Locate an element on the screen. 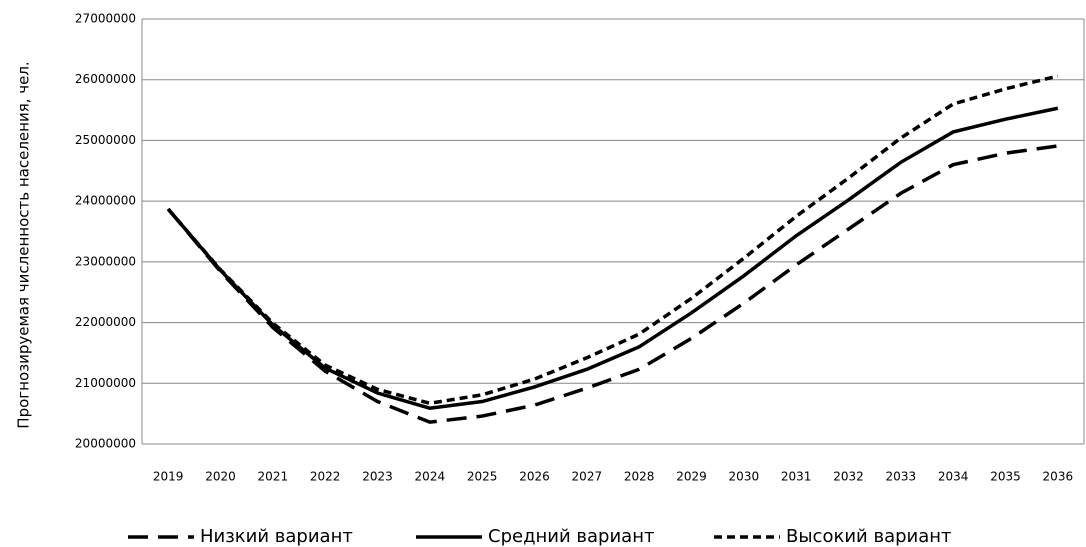 The width and height of the screenshot is (1086, 547). y-tick-label: 24000000 is located at coordinates (105, 201).